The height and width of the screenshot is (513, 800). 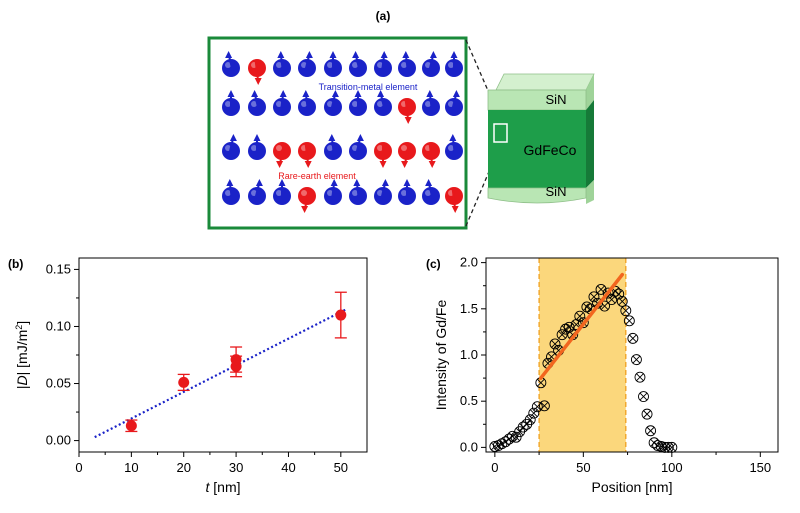 What do you see at coordinates (469, 262) in the screenshot?
I see `y-tick-label: 2.0` at bounding box center [469, 262].